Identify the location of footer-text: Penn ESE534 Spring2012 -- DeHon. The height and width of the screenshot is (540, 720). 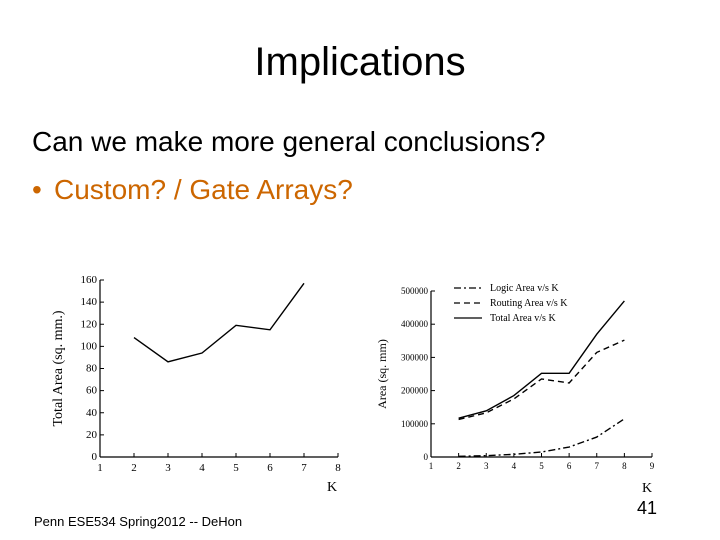
(138, 521).